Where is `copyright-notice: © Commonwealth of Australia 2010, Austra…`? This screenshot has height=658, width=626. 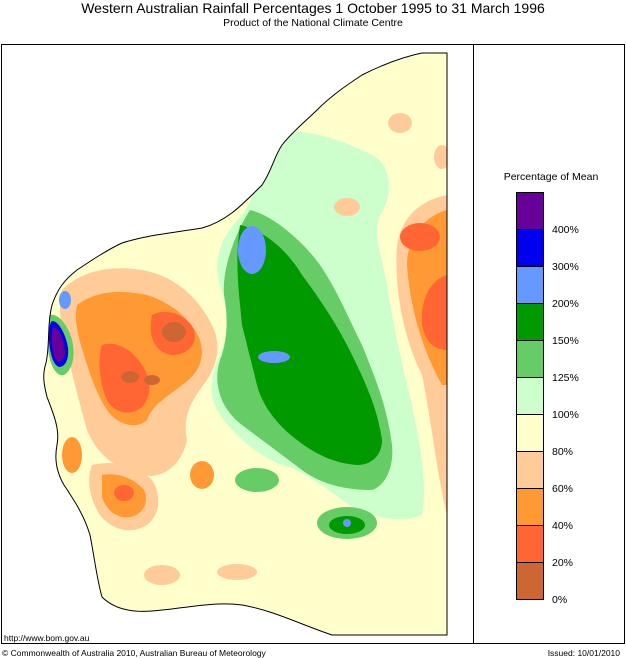 copyright-notice: © Commonwealth of Australia 2010, Austra… is located at coordinates (134, 653).